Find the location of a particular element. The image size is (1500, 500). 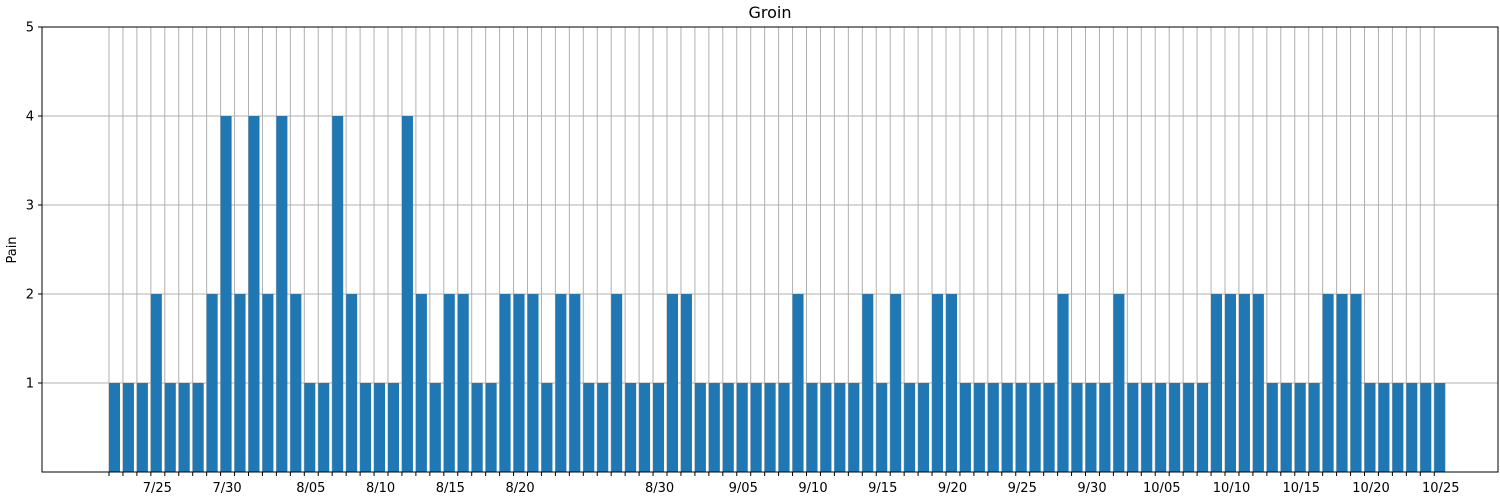

x-tick-label: 9/05 is located at coordinates (743, 488).